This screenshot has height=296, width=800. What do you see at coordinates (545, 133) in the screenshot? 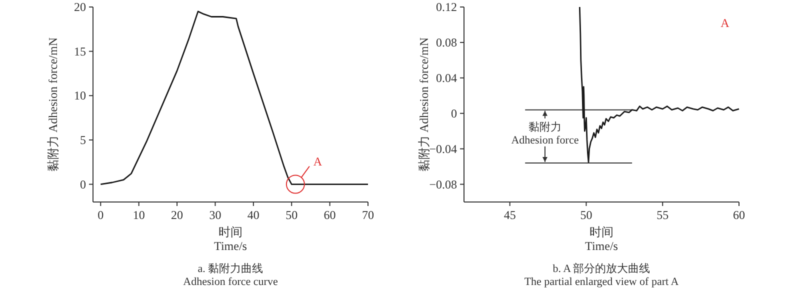
I see `legend-label: 黏附力 Adhesion force` at bounding box center [545, 133].